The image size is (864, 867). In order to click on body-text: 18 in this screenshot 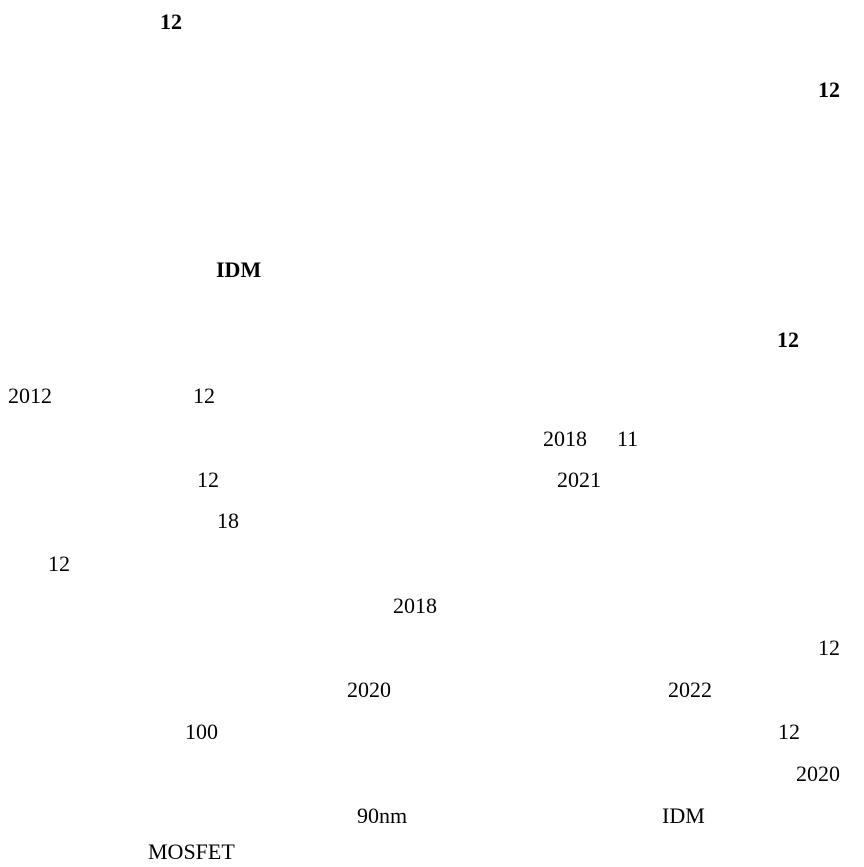, I will do `click(228, 520)`.